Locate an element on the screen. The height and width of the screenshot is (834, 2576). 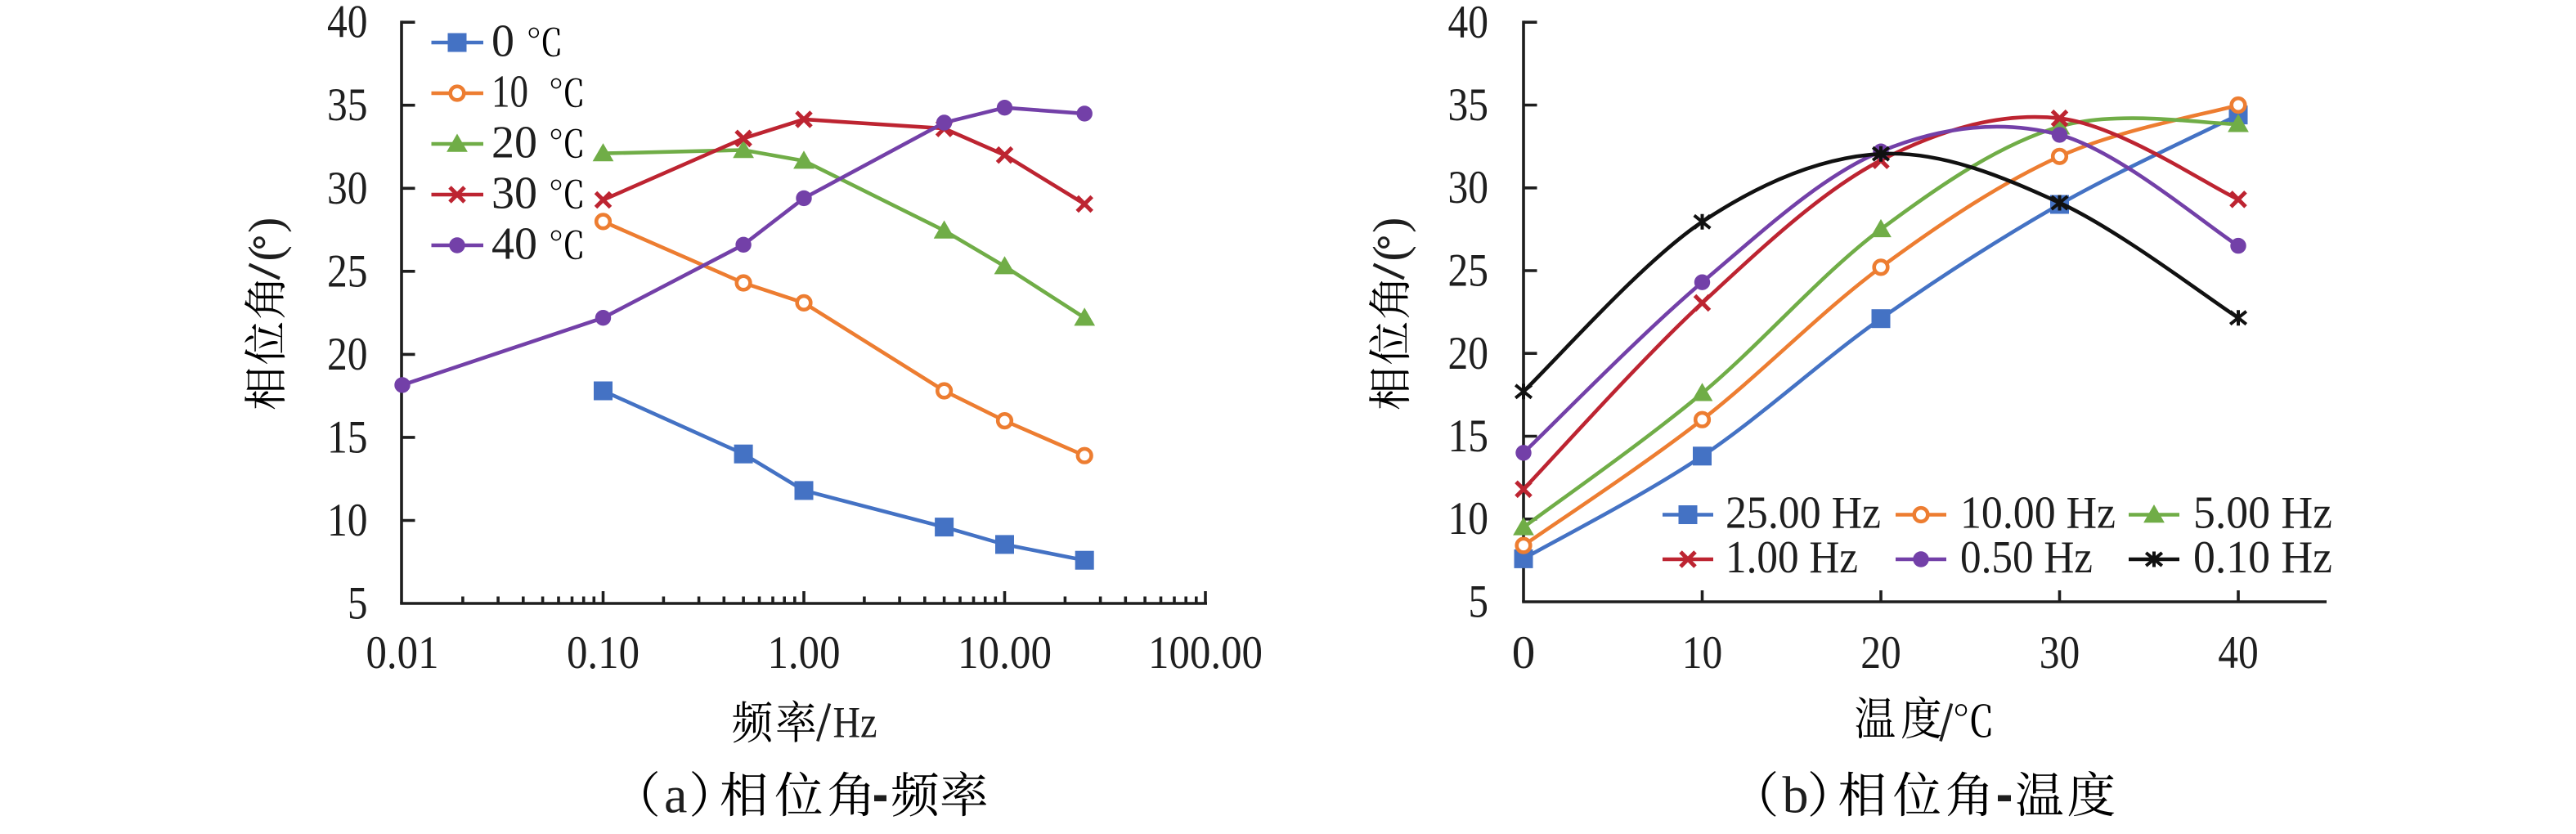
svg-text: 1.00 is located at coordinates (804, 653).